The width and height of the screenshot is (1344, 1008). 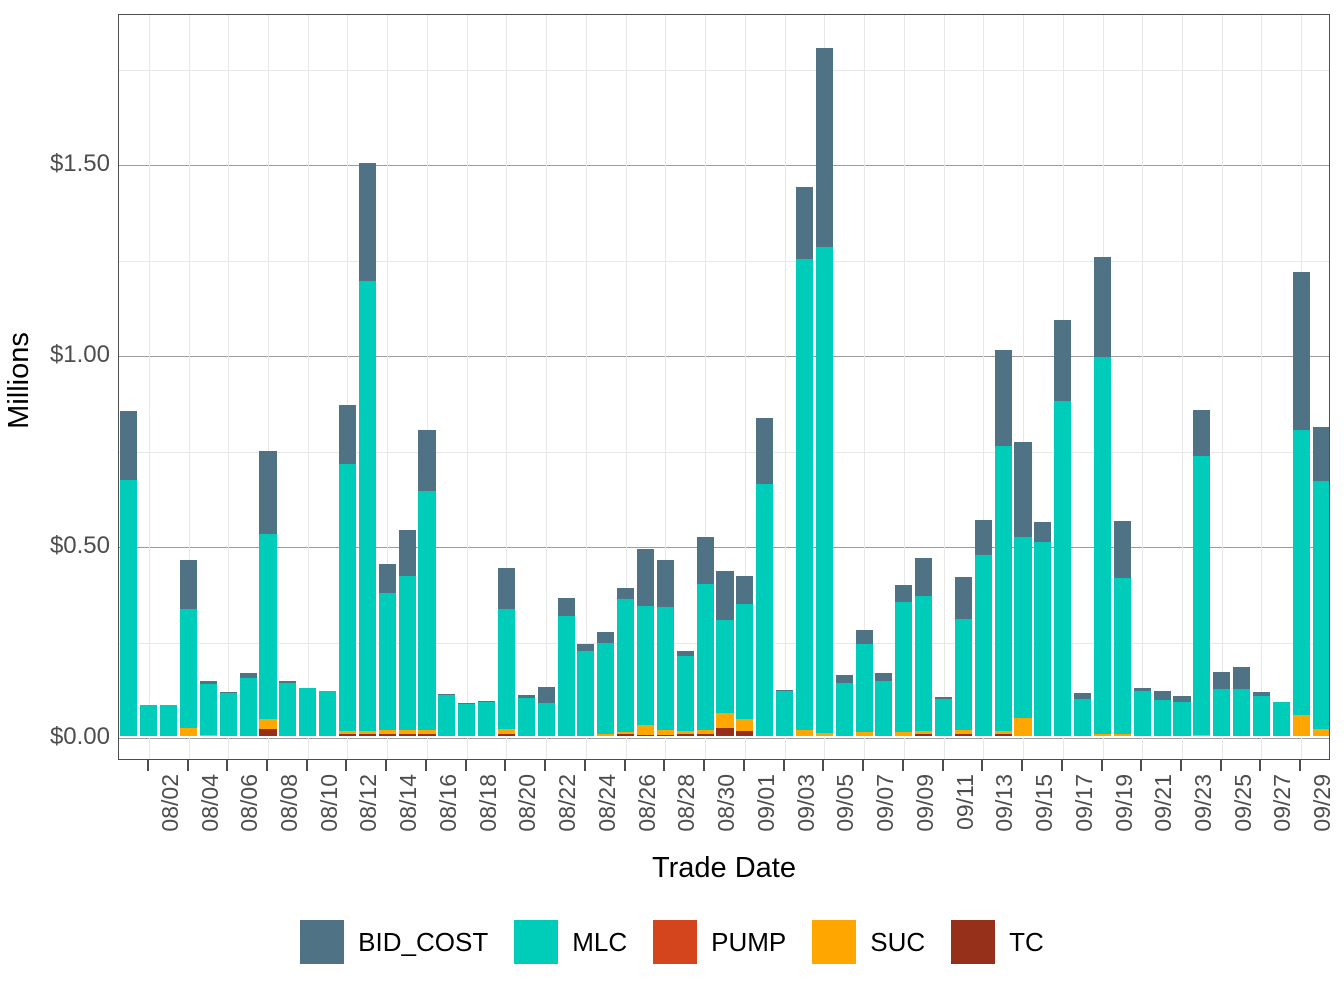 I want to click on legend-item-pump: PUMP, so click(x=719, y=942).